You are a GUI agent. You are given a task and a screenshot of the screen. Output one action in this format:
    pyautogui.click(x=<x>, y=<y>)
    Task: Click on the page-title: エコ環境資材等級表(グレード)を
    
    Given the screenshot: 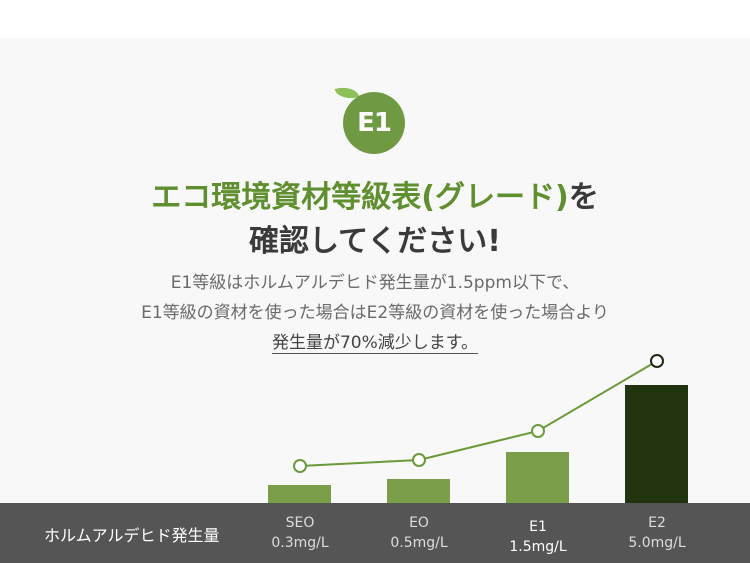 What is the action you would take?
    pyautogui.click(x=375, y=194)
    